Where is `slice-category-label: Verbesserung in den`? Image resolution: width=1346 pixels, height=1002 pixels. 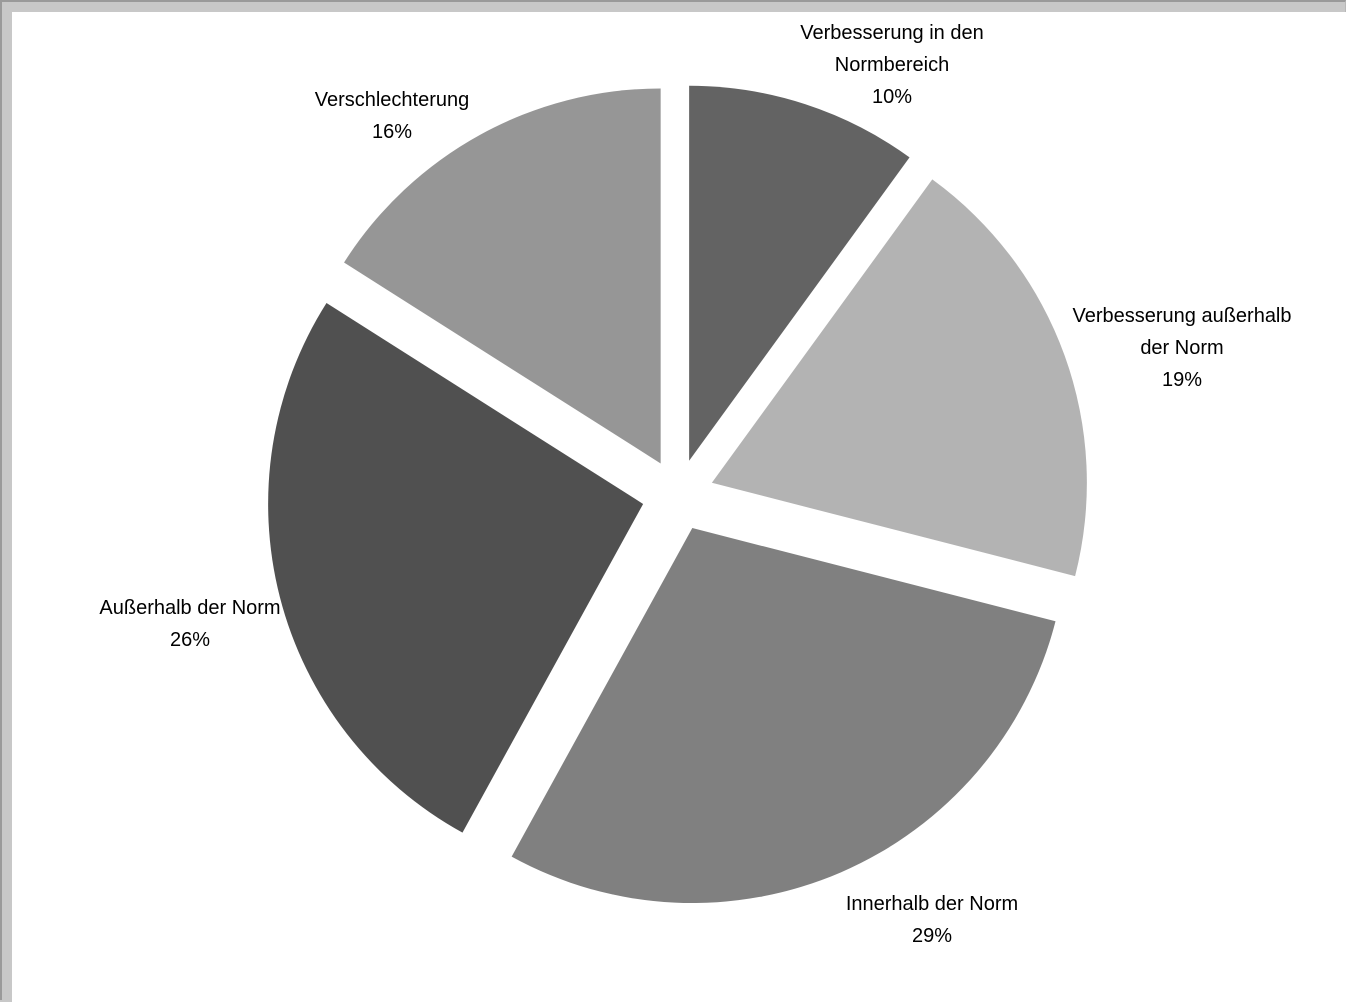
slice-category-label: Verbesserung in den is located at coordinates (891, 33).